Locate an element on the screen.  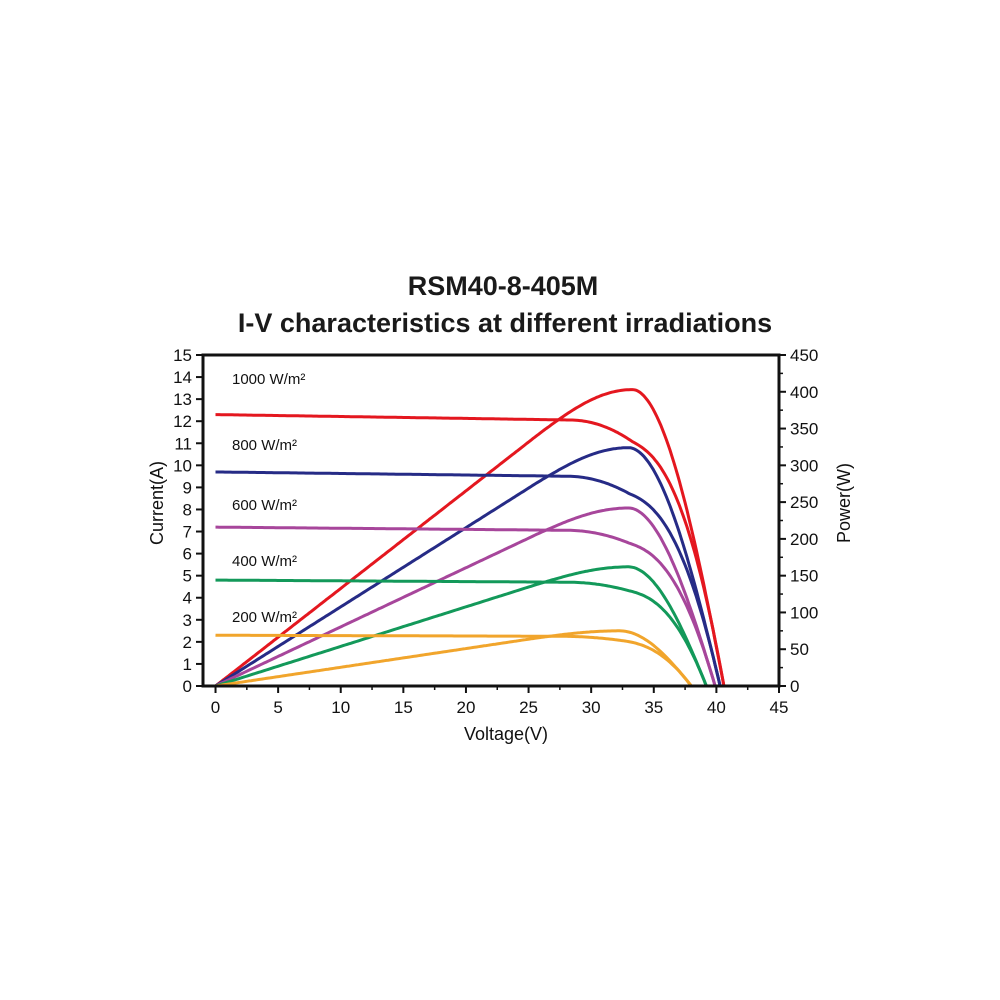
x-tick-label: 15 is located at coordinates (403, 707).